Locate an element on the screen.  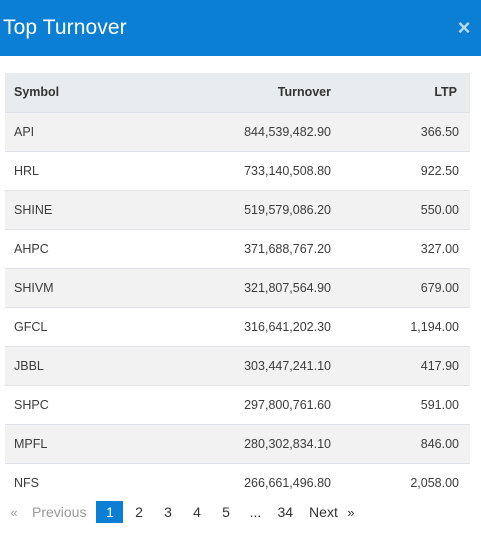
table-header-row: Symbol Turnover LTP is located at coordinates (237, 93).